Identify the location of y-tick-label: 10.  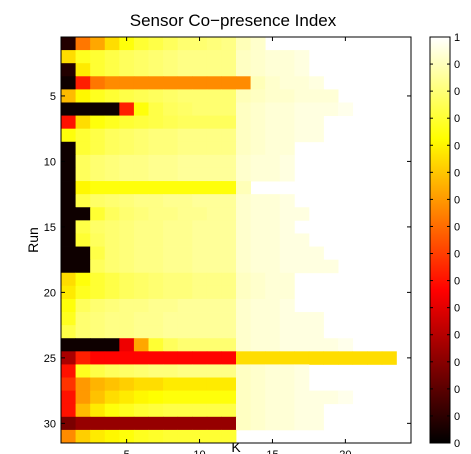
(50, 162).